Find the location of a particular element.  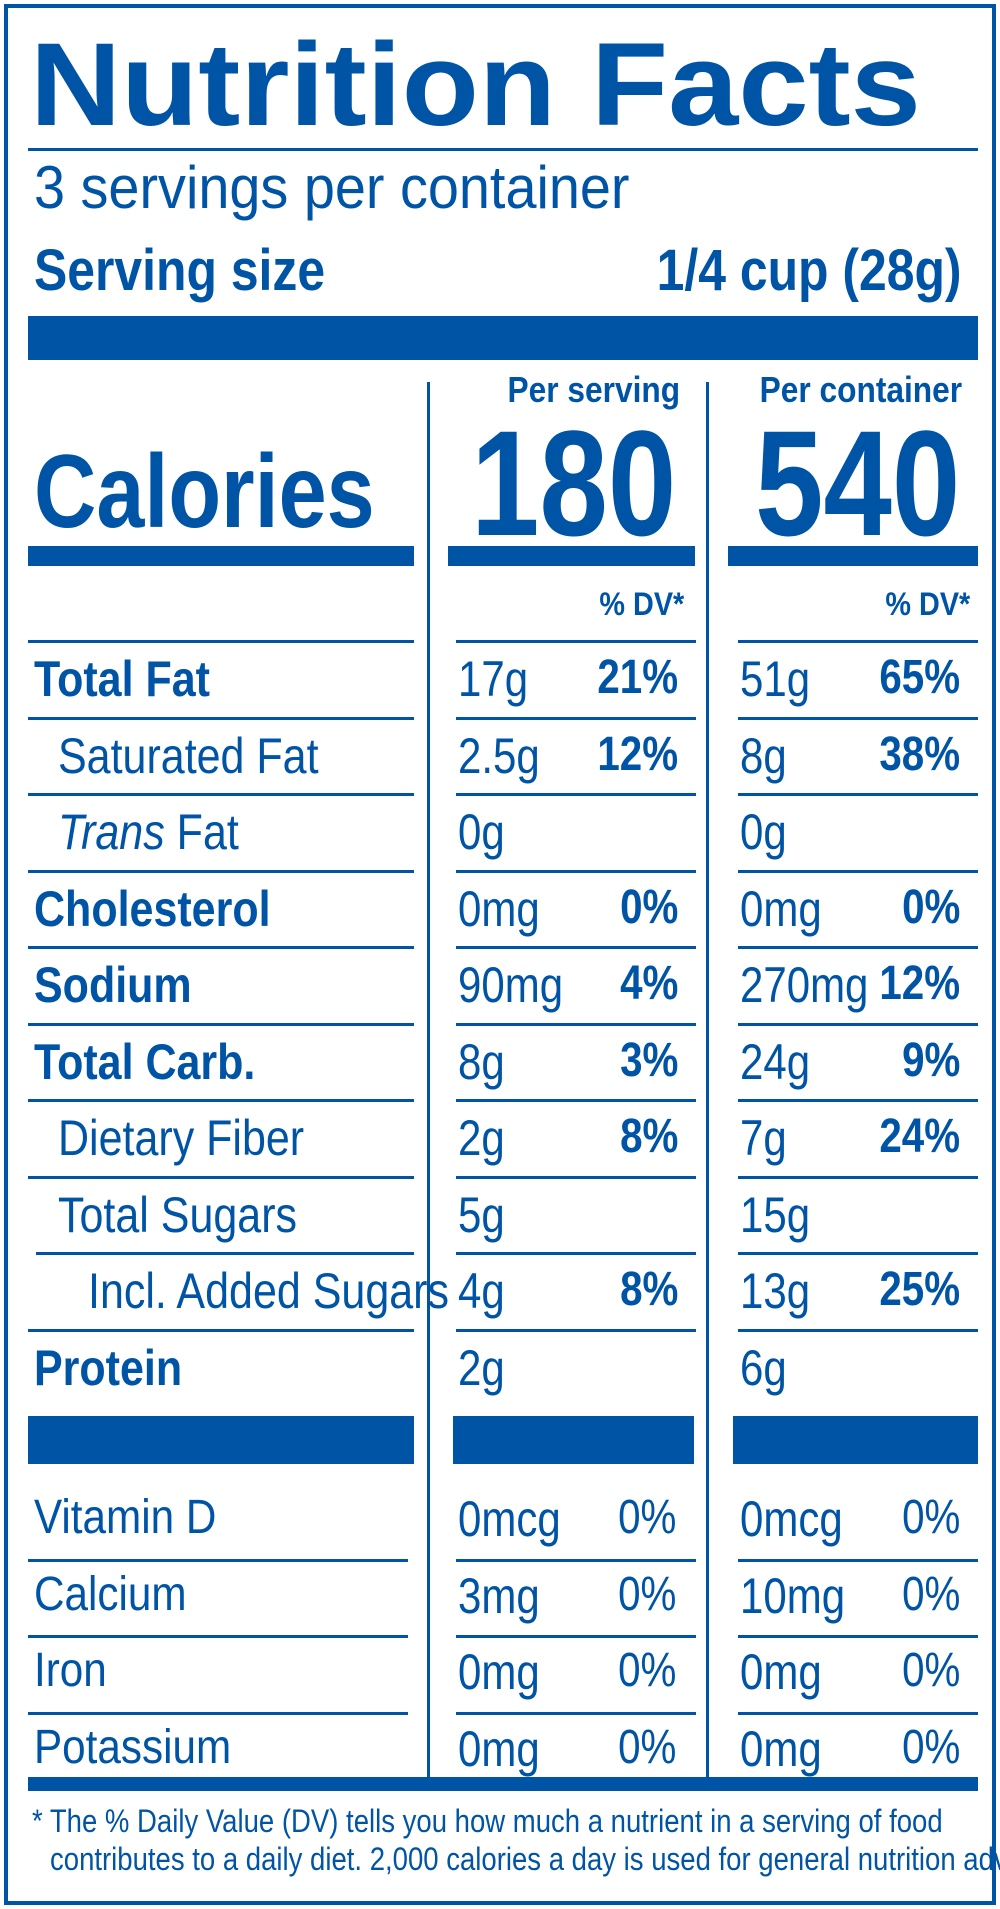

vitamins-bar-container is located at coordinates (855, 1440).